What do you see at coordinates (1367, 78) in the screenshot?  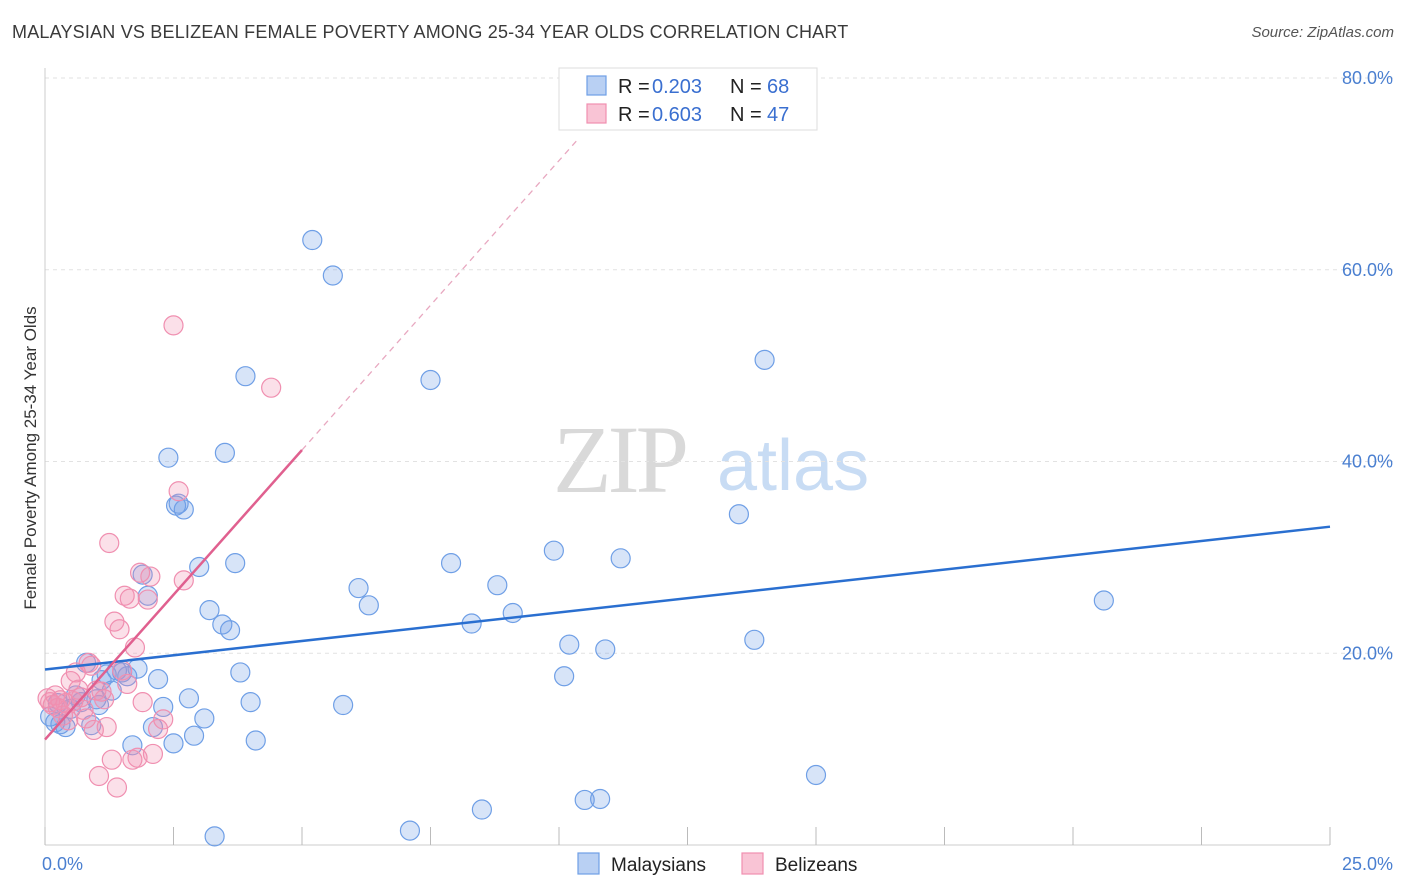 I see `y-tick-label-3: 80.0%` at bounding box center [1367, 78].